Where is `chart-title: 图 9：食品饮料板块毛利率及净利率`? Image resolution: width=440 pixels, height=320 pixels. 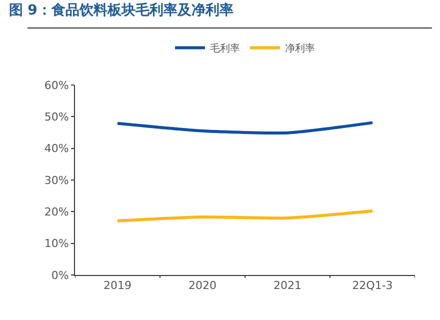
chart-title: 图 9：食品饮料板块毛利率及净利率 is located at coordinates (121, 10).